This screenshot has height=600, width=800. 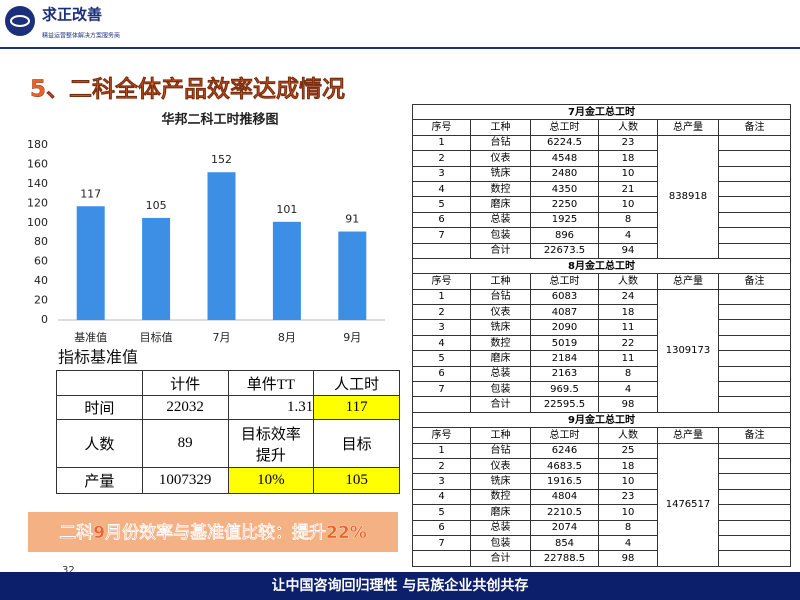 I want to click on data-label: 105, so click(x=156, y=205).